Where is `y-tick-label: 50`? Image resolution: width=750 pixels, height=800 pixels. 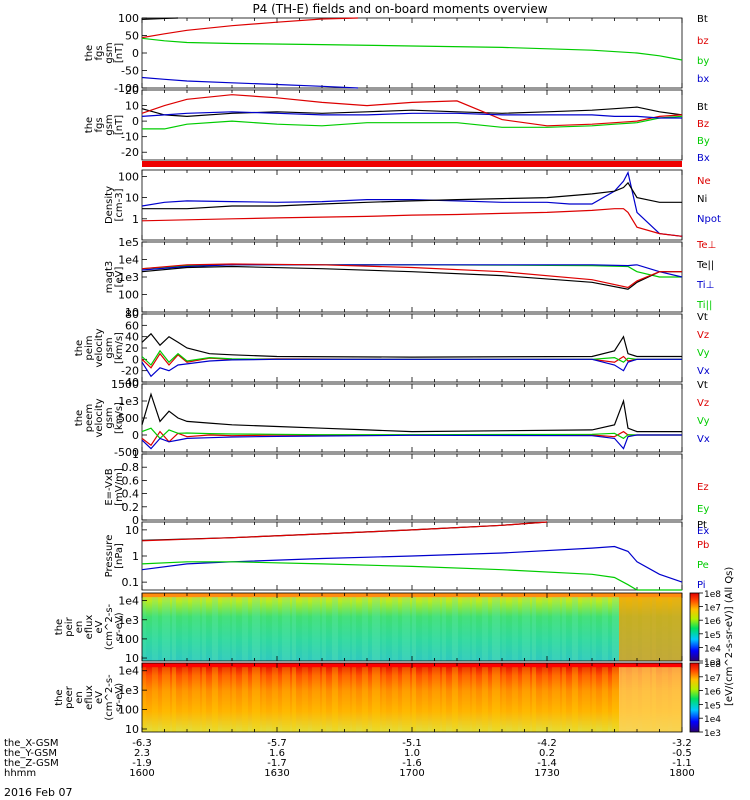 y-tick-label: 50 is located at coordinates (132, 36).